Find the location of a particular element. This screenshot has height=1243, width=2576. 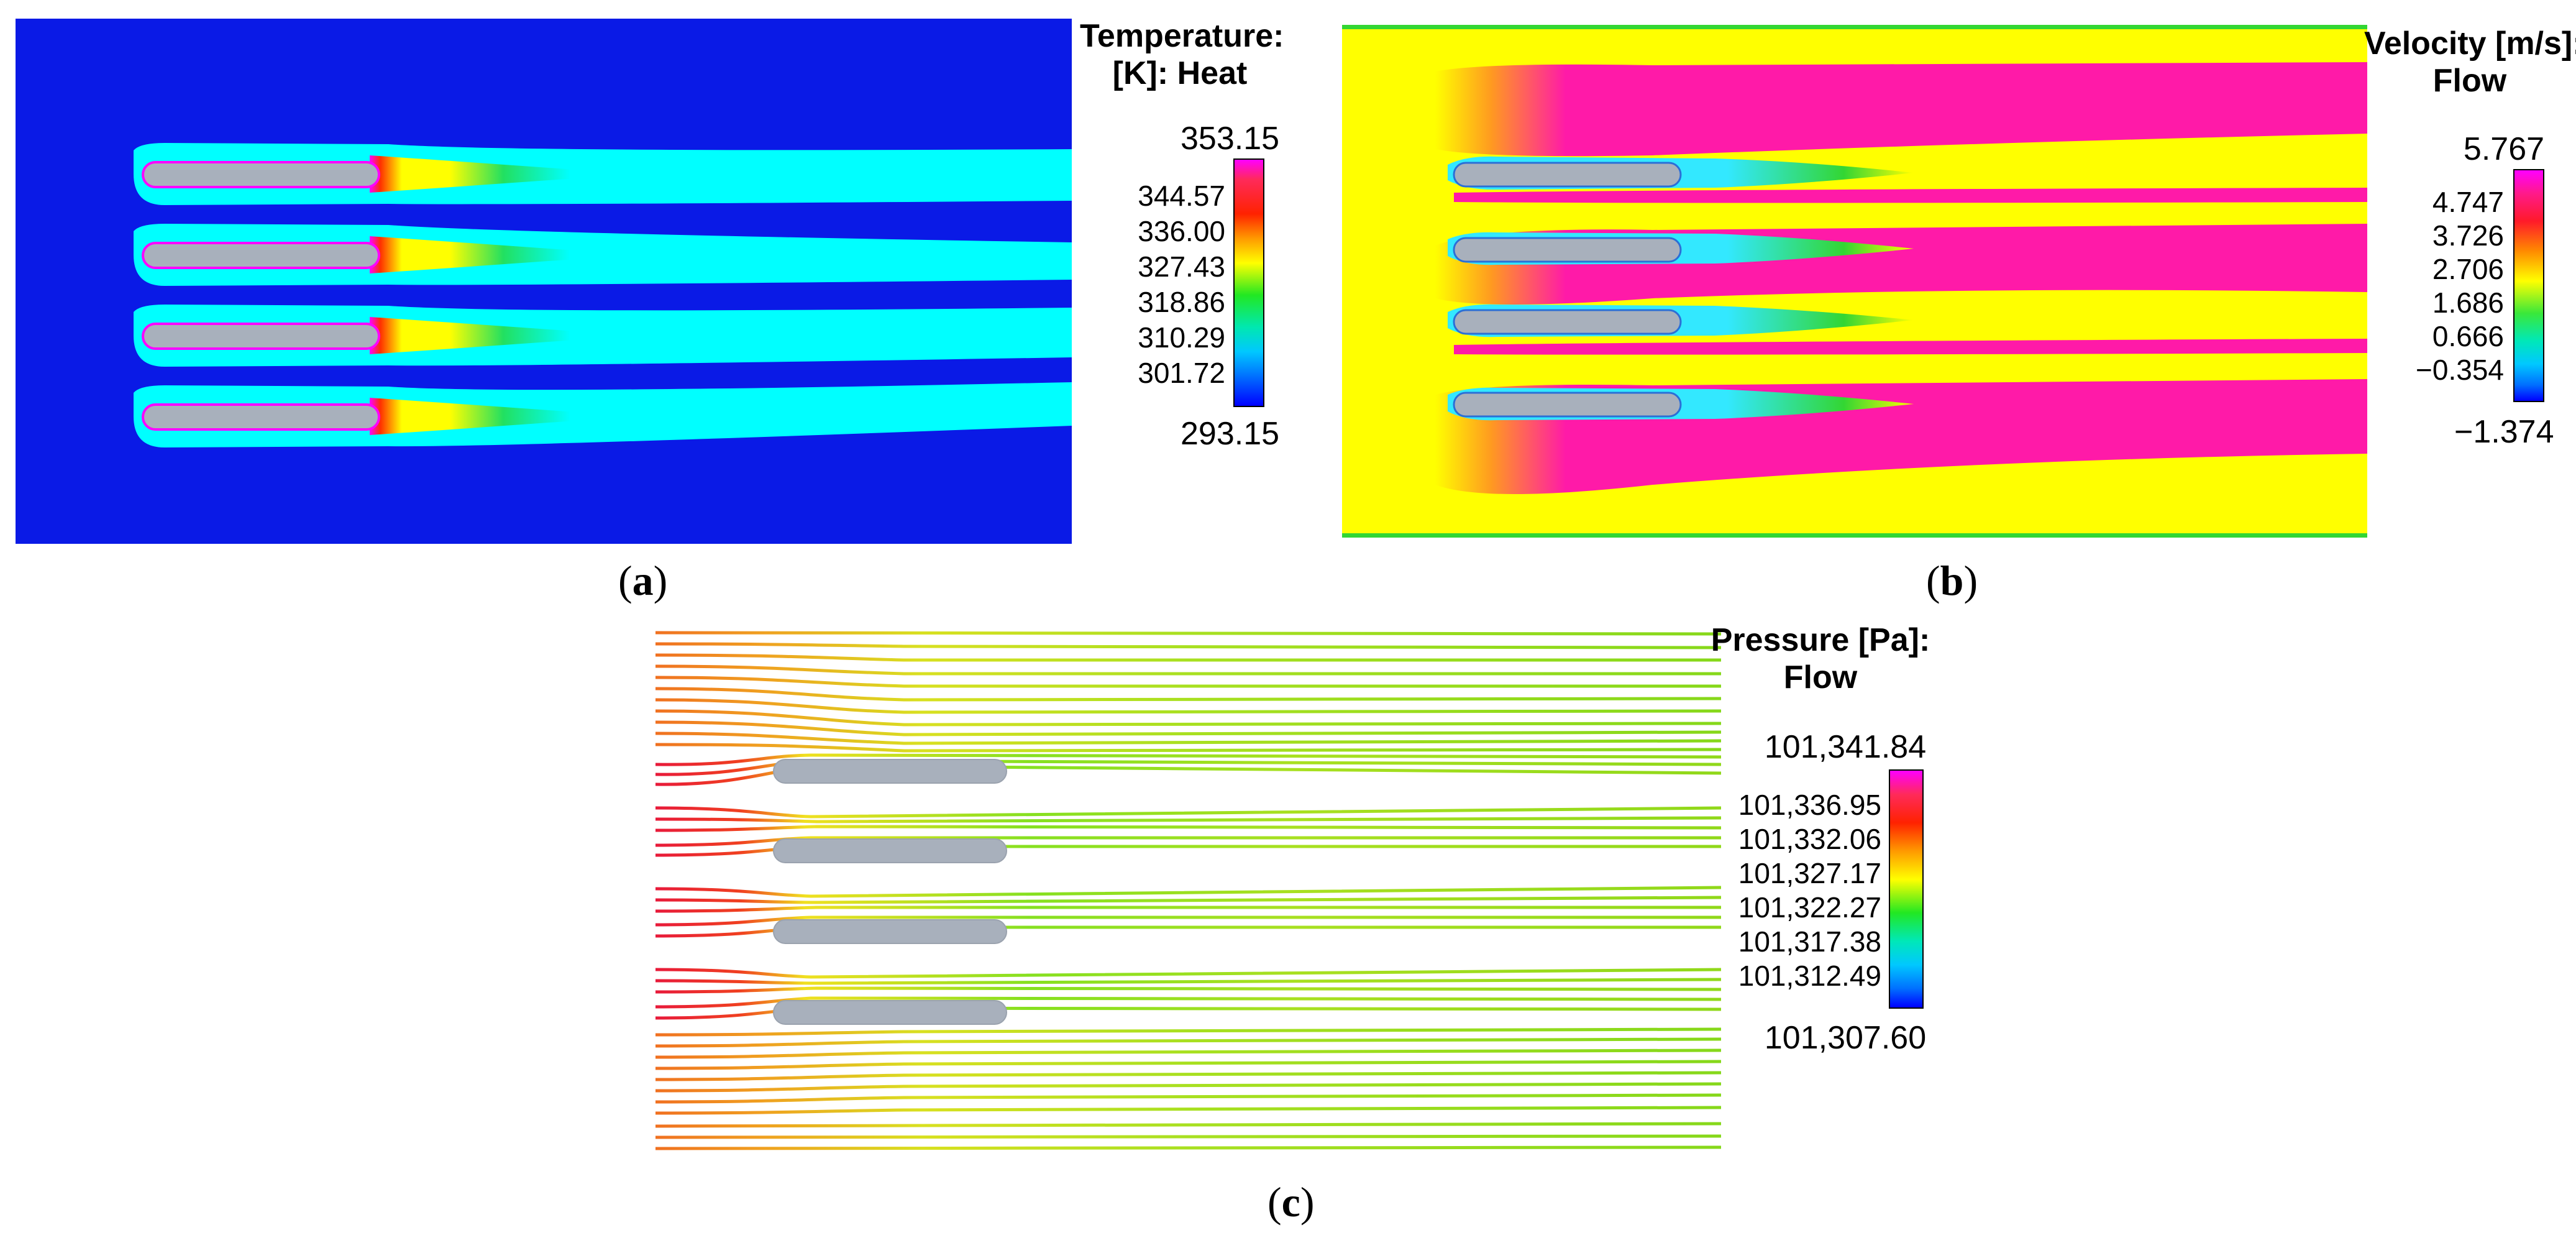

velocity-colorbar is located at coordinates (2528, 286).